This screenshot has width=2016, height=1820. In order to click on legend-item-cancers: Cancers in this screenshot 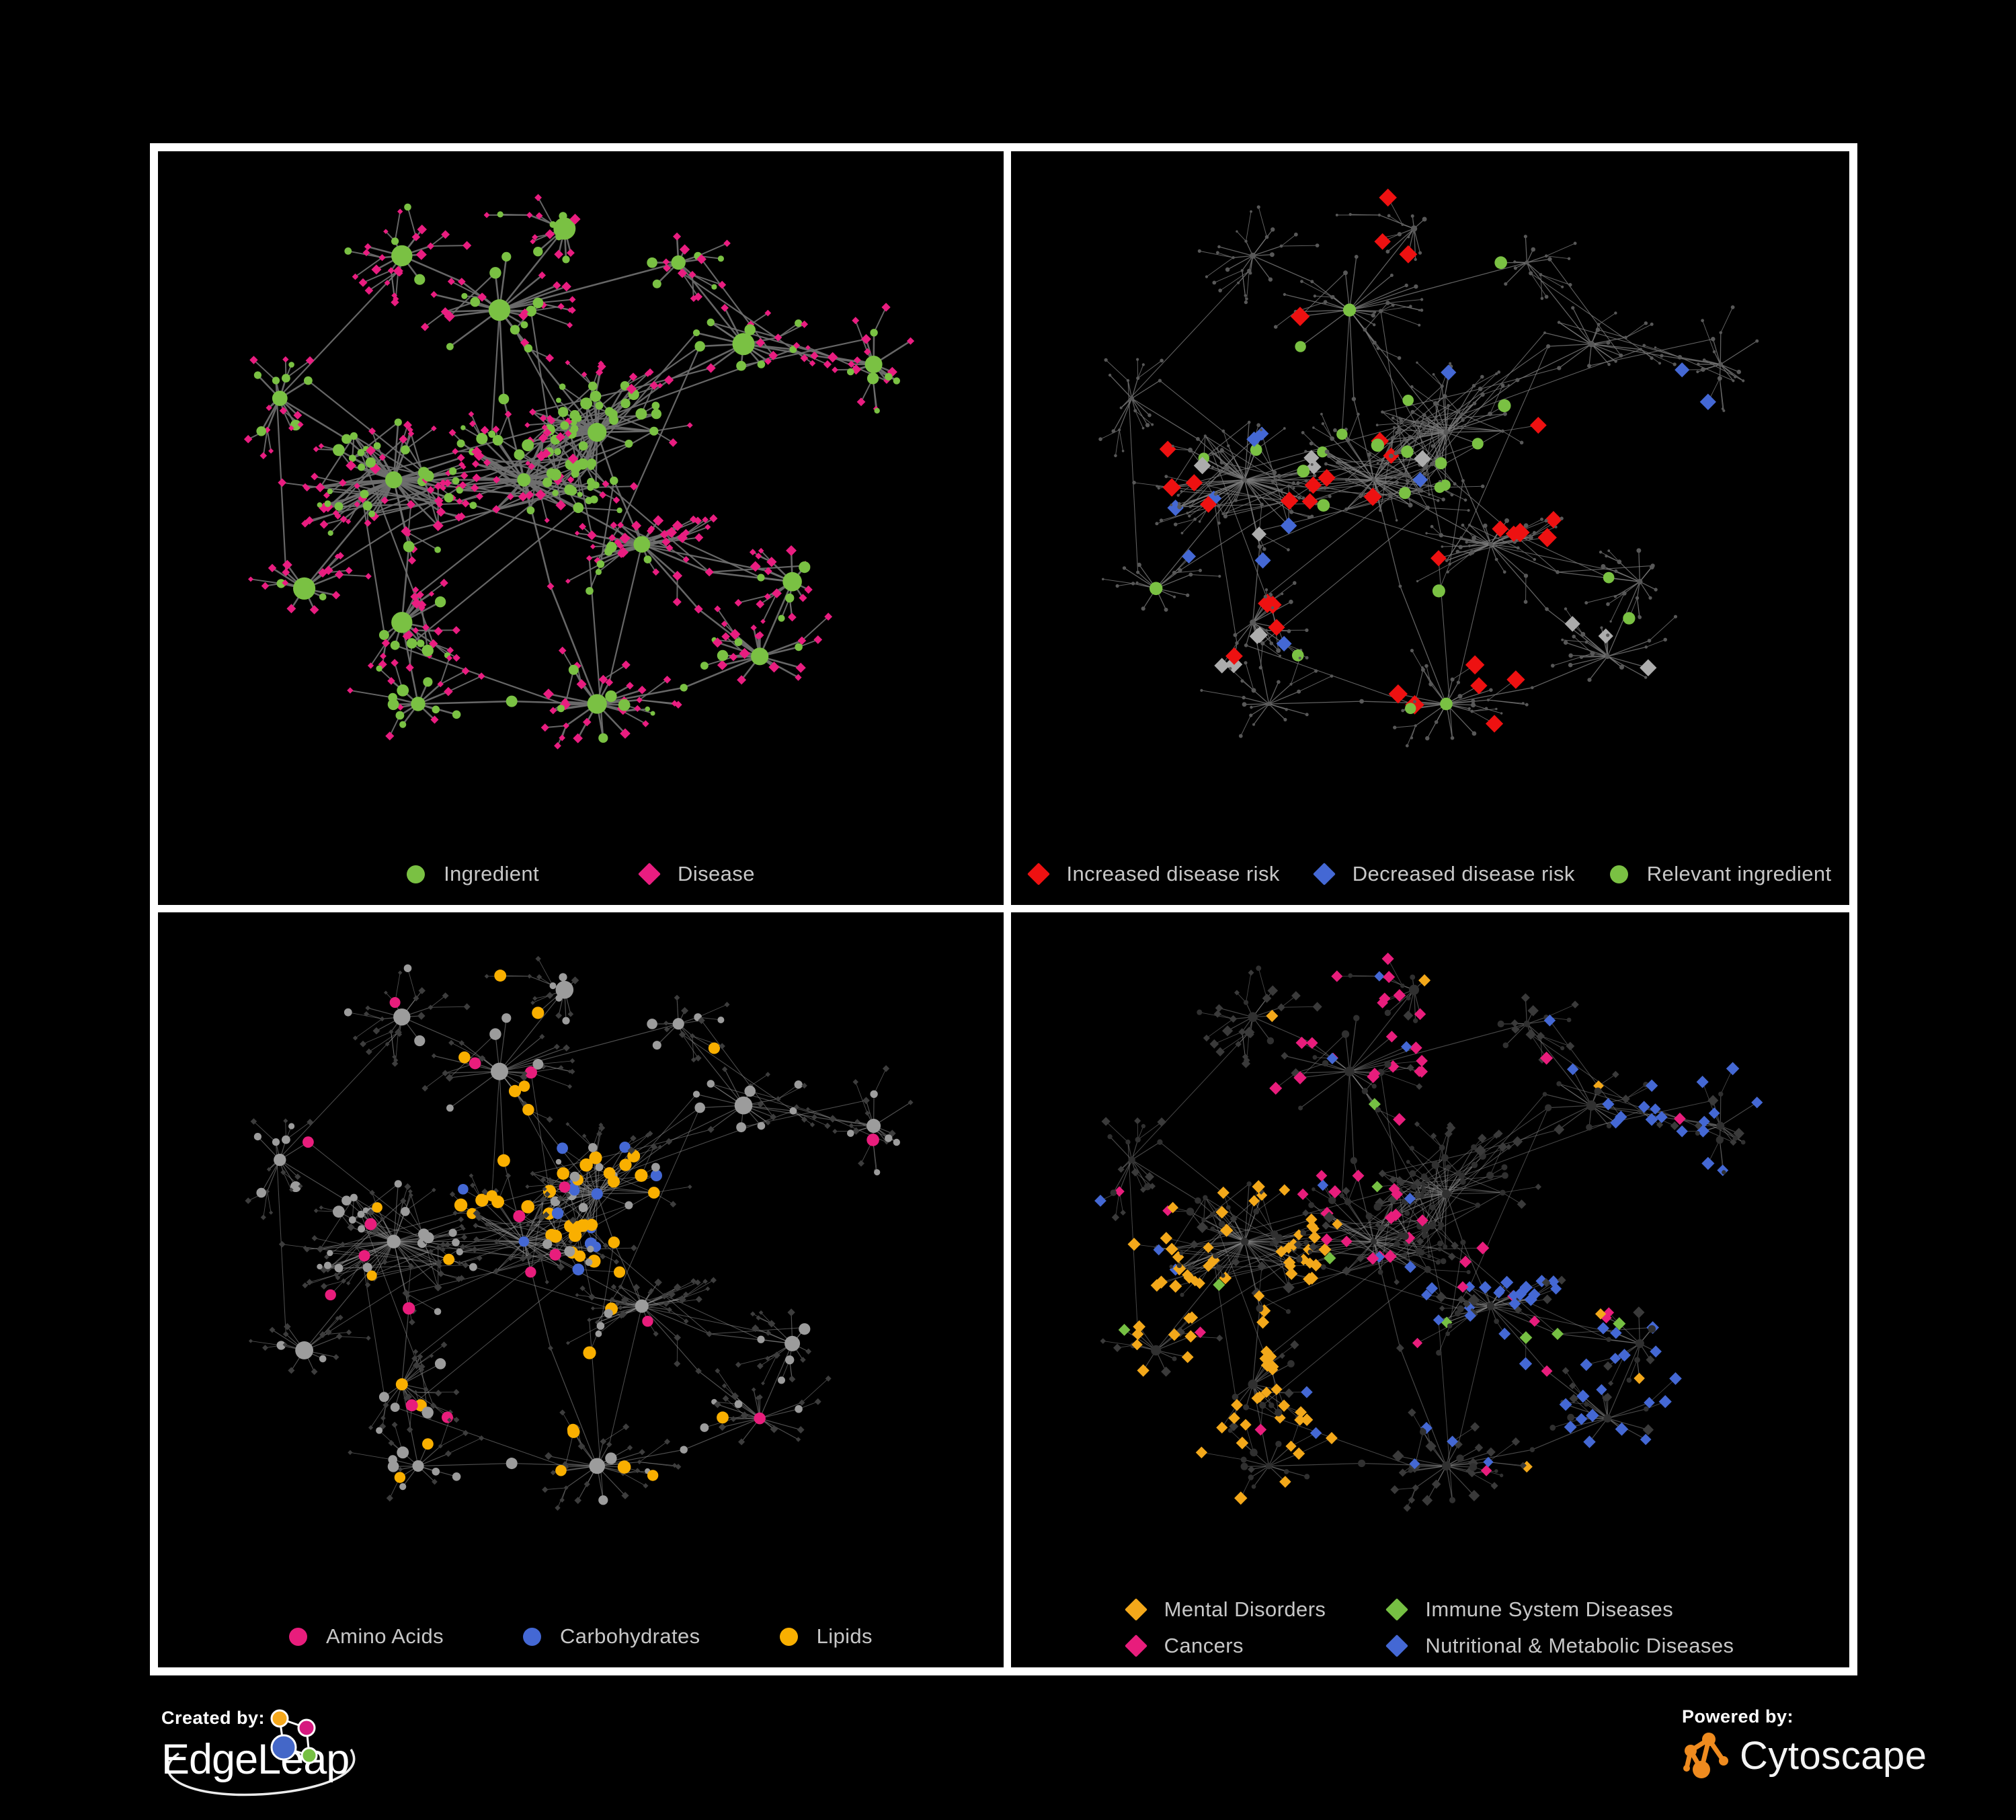, I will do `click(1184, 1646)`.